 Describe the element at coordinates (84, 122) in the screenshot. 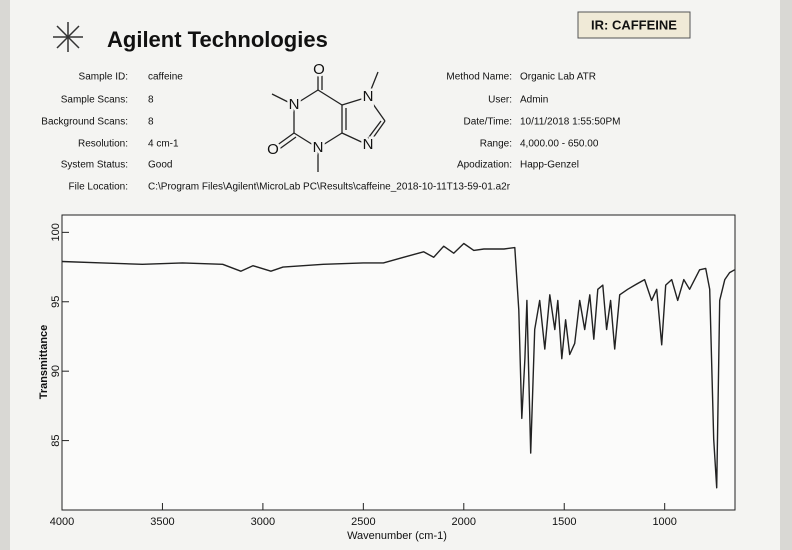

I see `field-label: Background Scans:` at that location.